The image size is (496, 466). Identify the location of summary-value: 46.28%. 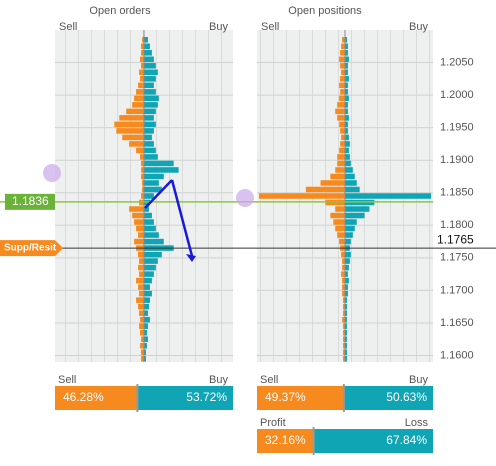
(83, 397).